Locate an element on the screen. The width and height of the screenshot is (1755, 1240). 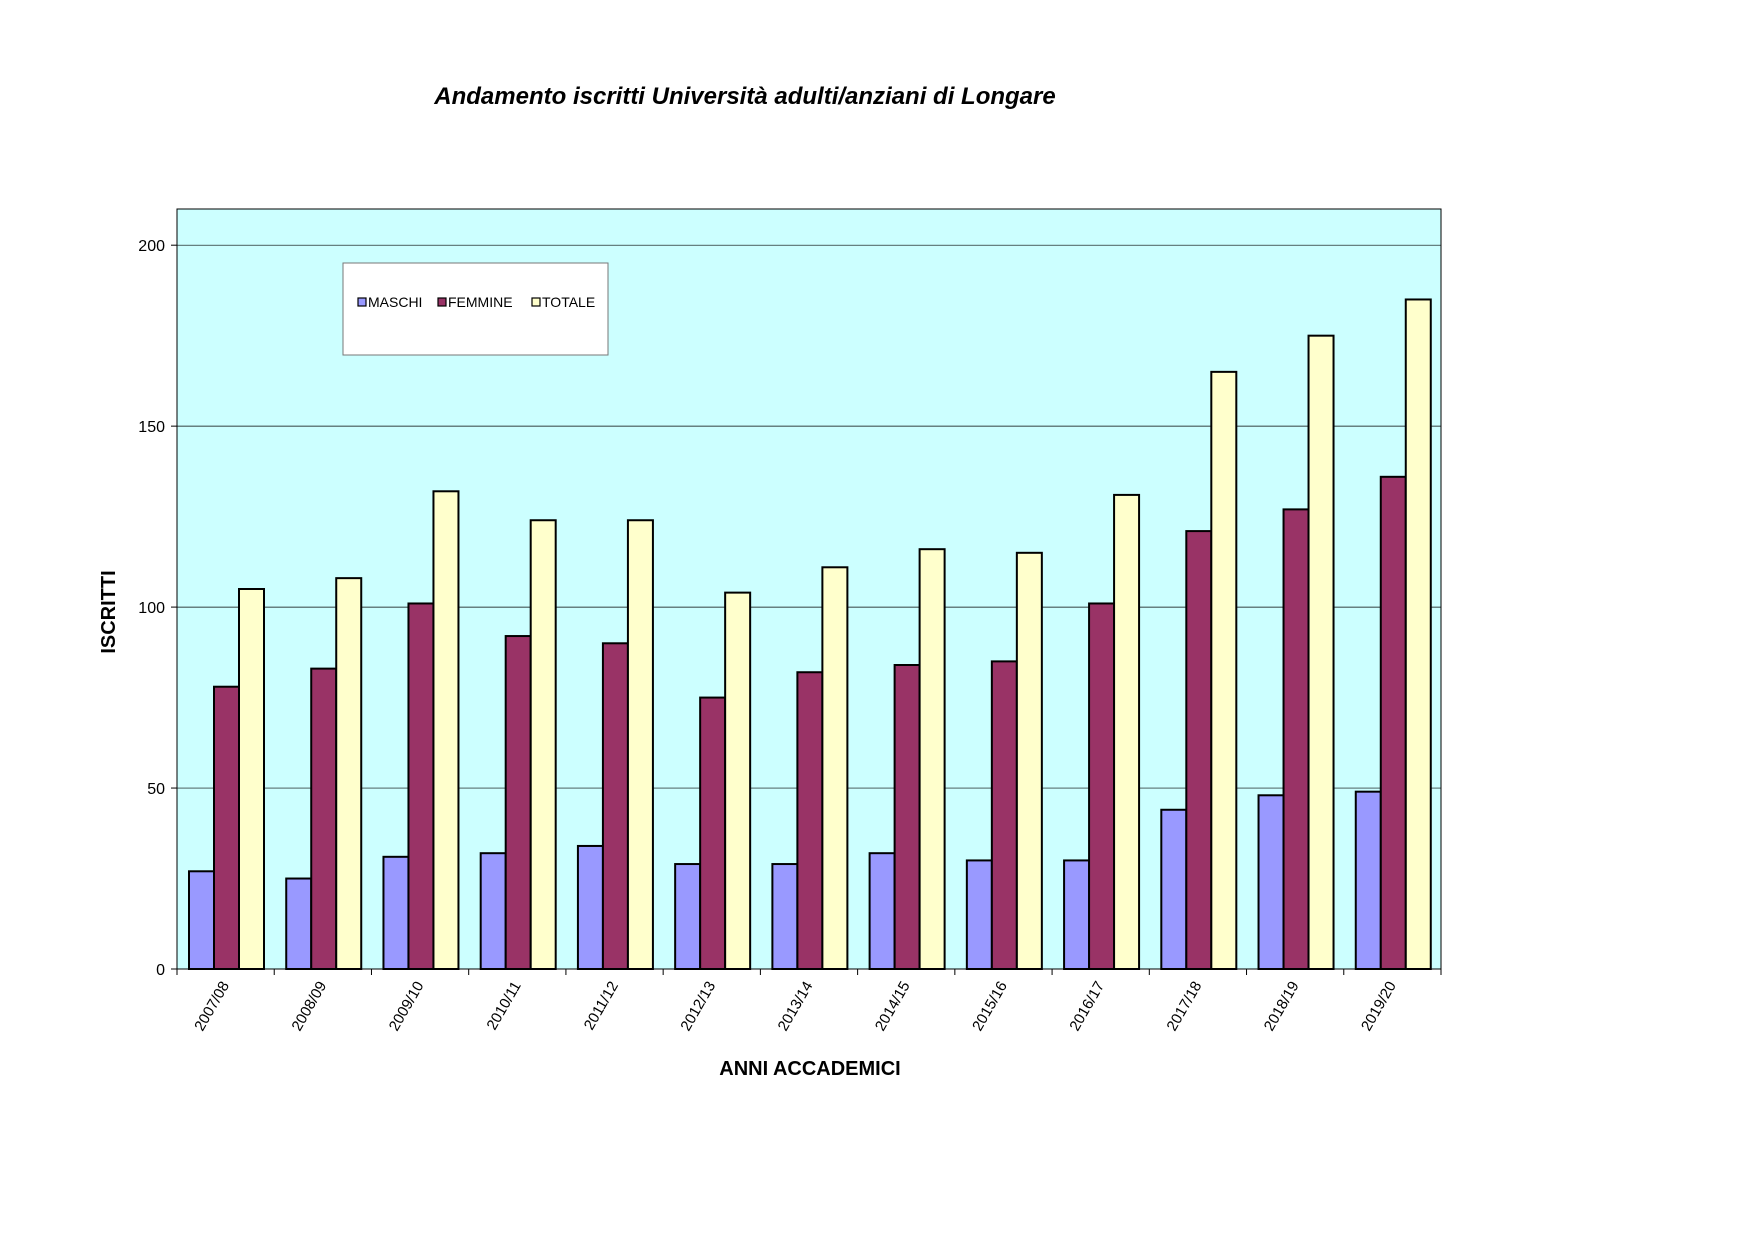
x-tick-label: 2017/18 is located at coordinates (1185, 1006).